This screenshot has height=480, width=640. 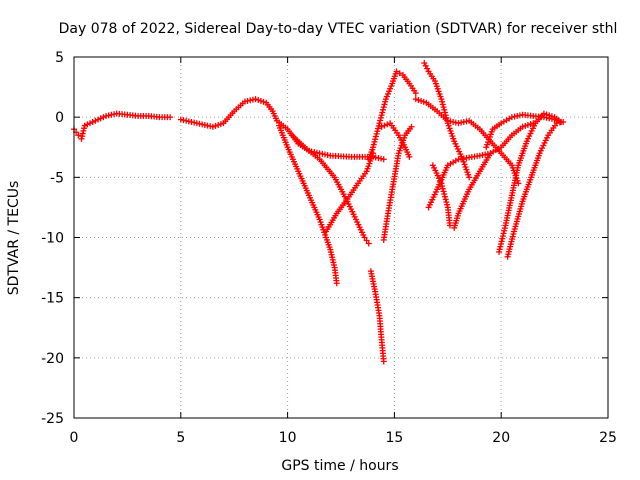 I want to click on y-tick-label: -5, so click(x=57, y=178).